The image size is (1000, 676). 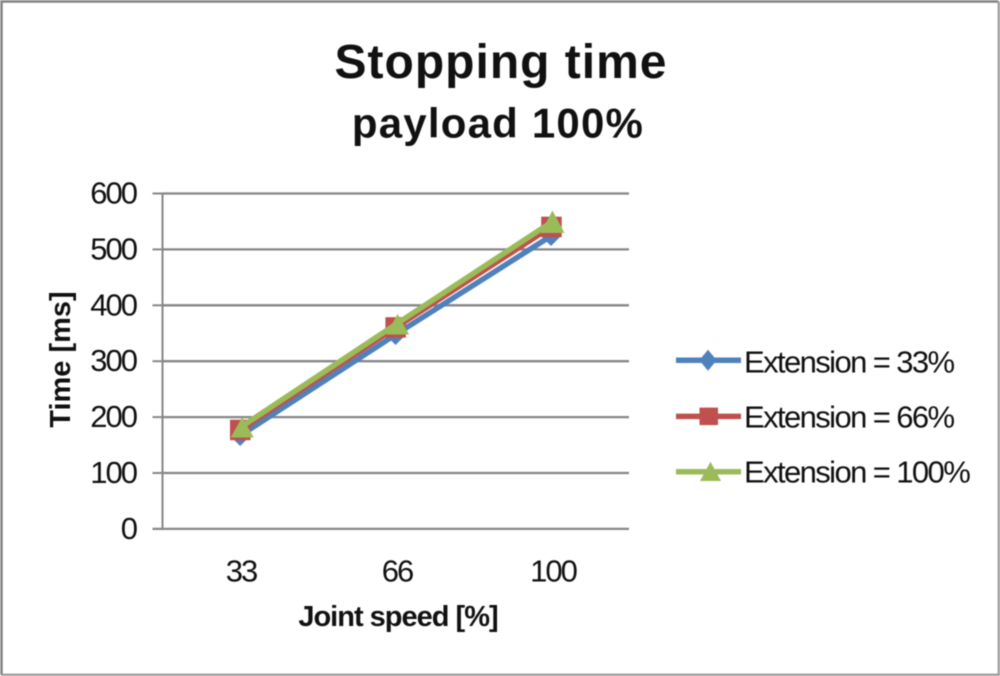 What do you see at coordinates (397, 571) in the screenshot?
I see `svg-text: 66` at bounding box center [397, 571].